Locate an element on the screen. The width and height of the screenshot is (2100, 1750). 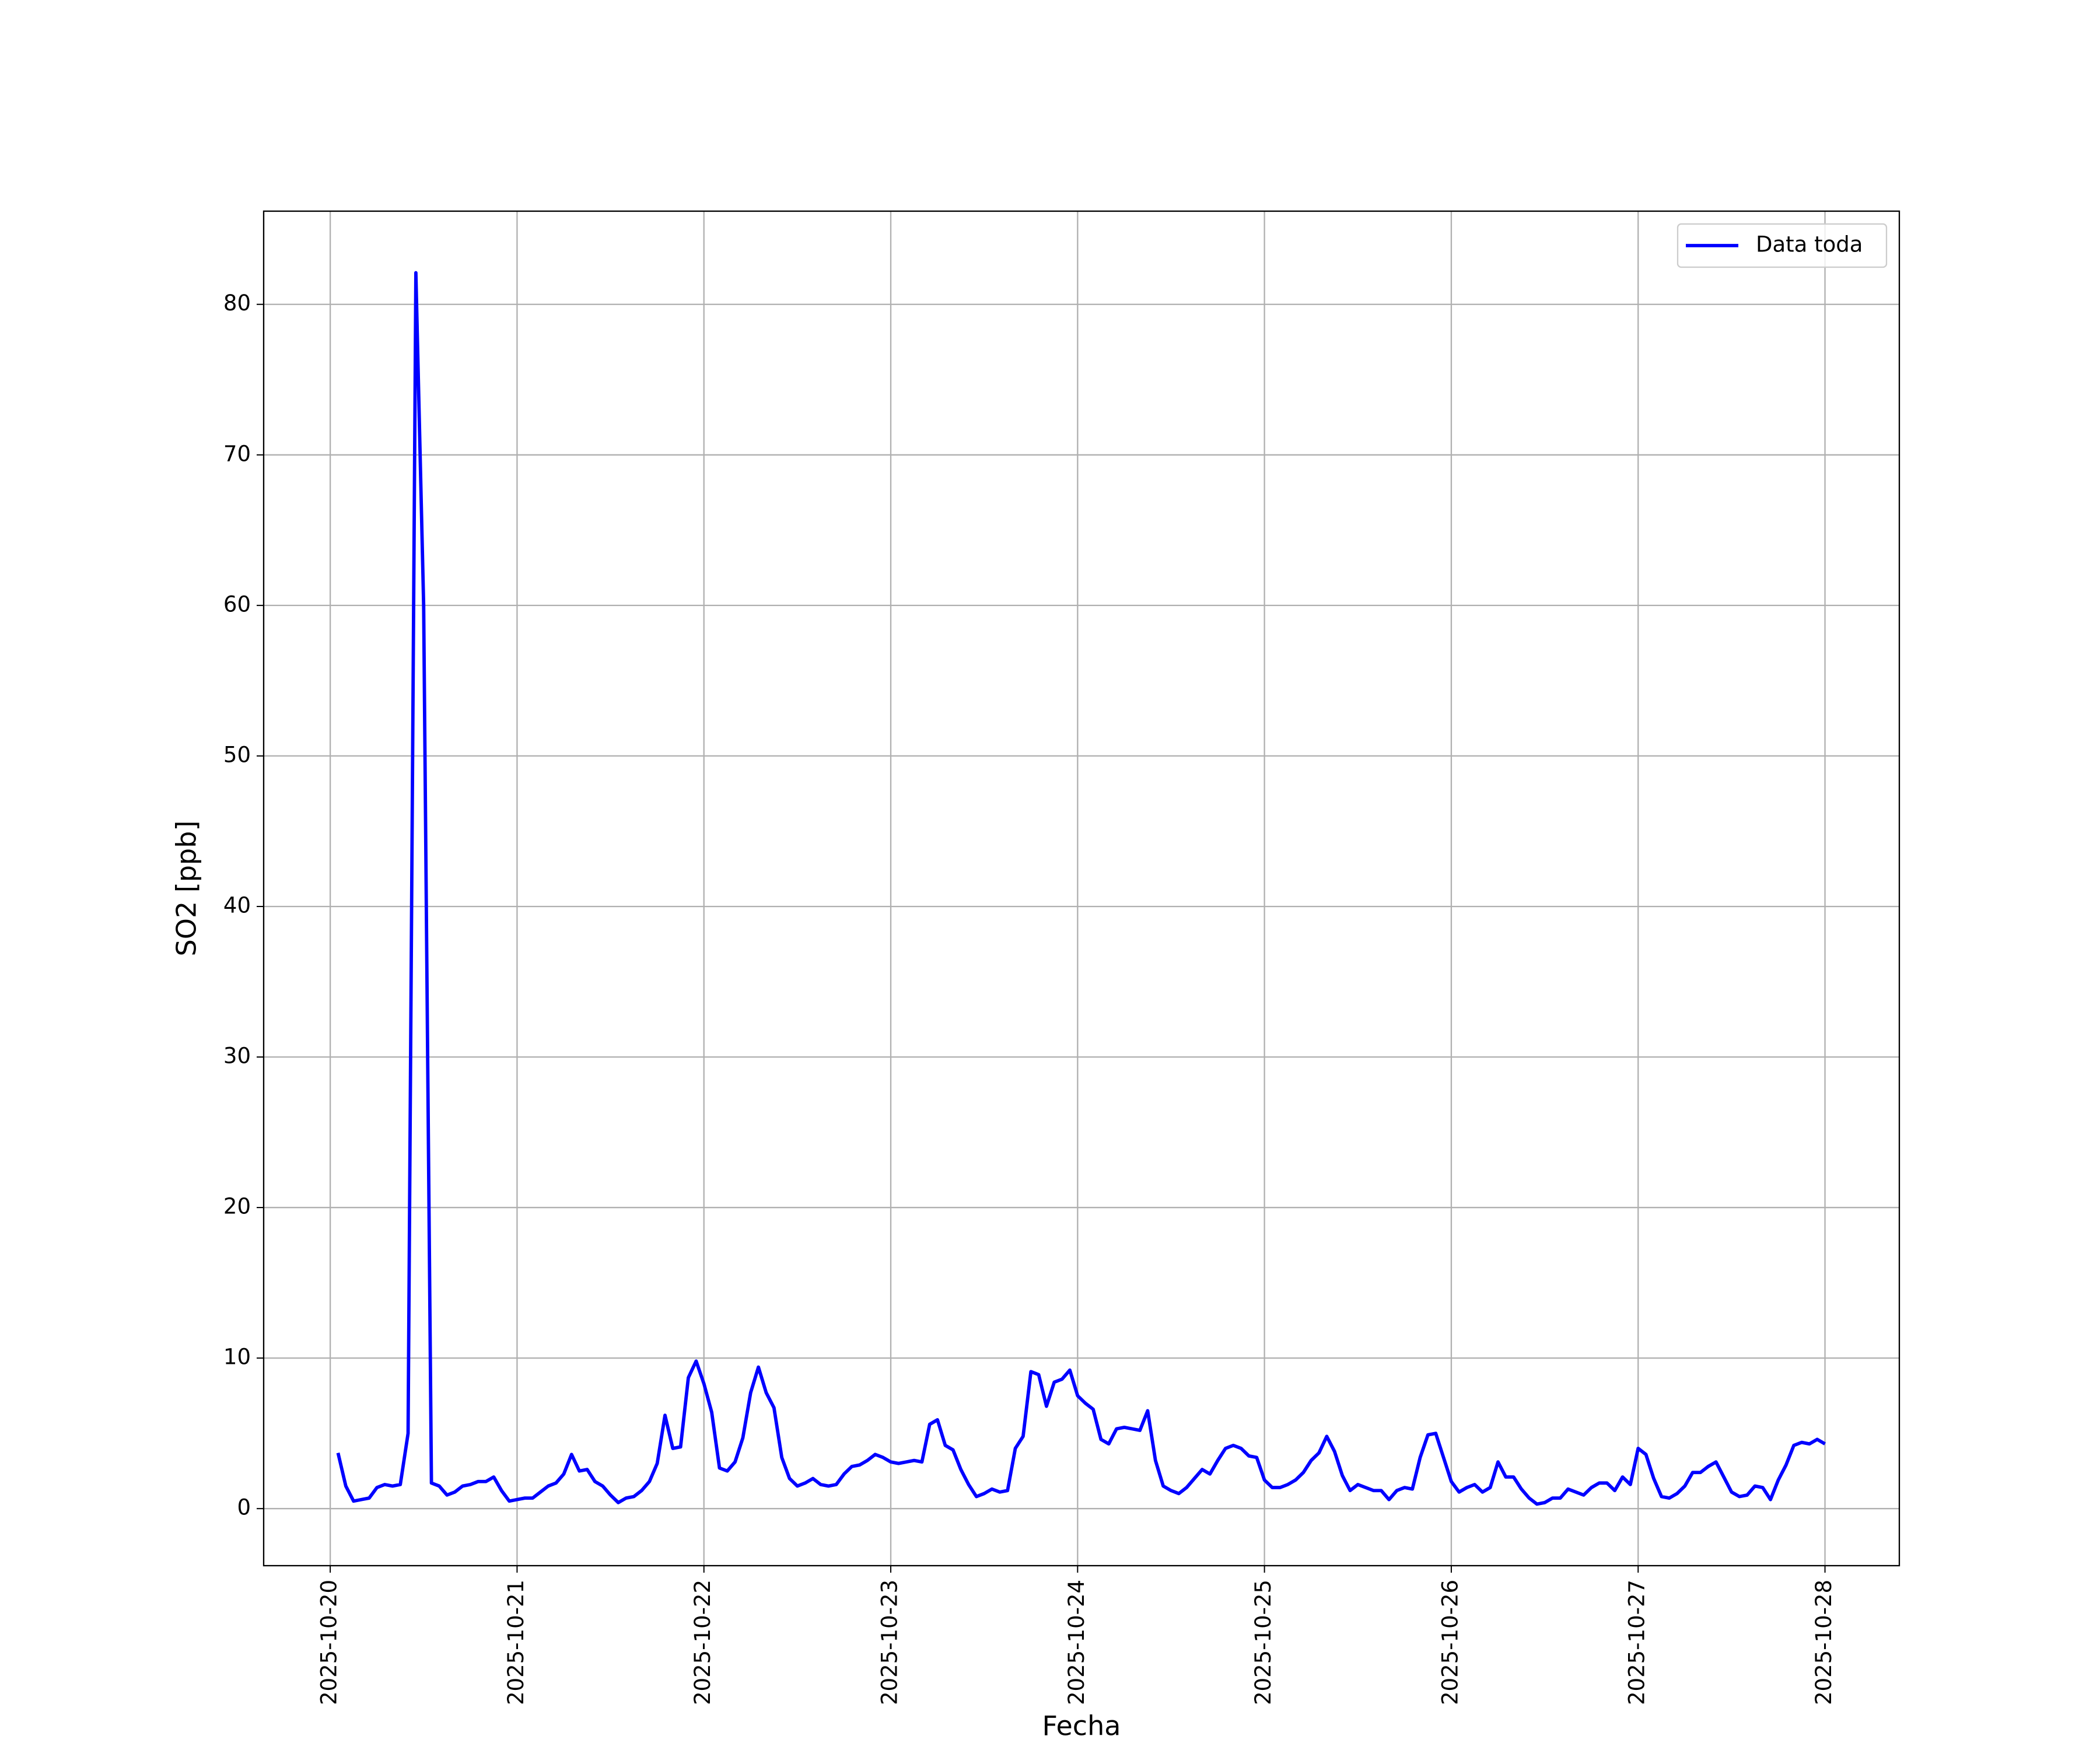
y-tick-label: 70 is located at coordinates (237, 453).